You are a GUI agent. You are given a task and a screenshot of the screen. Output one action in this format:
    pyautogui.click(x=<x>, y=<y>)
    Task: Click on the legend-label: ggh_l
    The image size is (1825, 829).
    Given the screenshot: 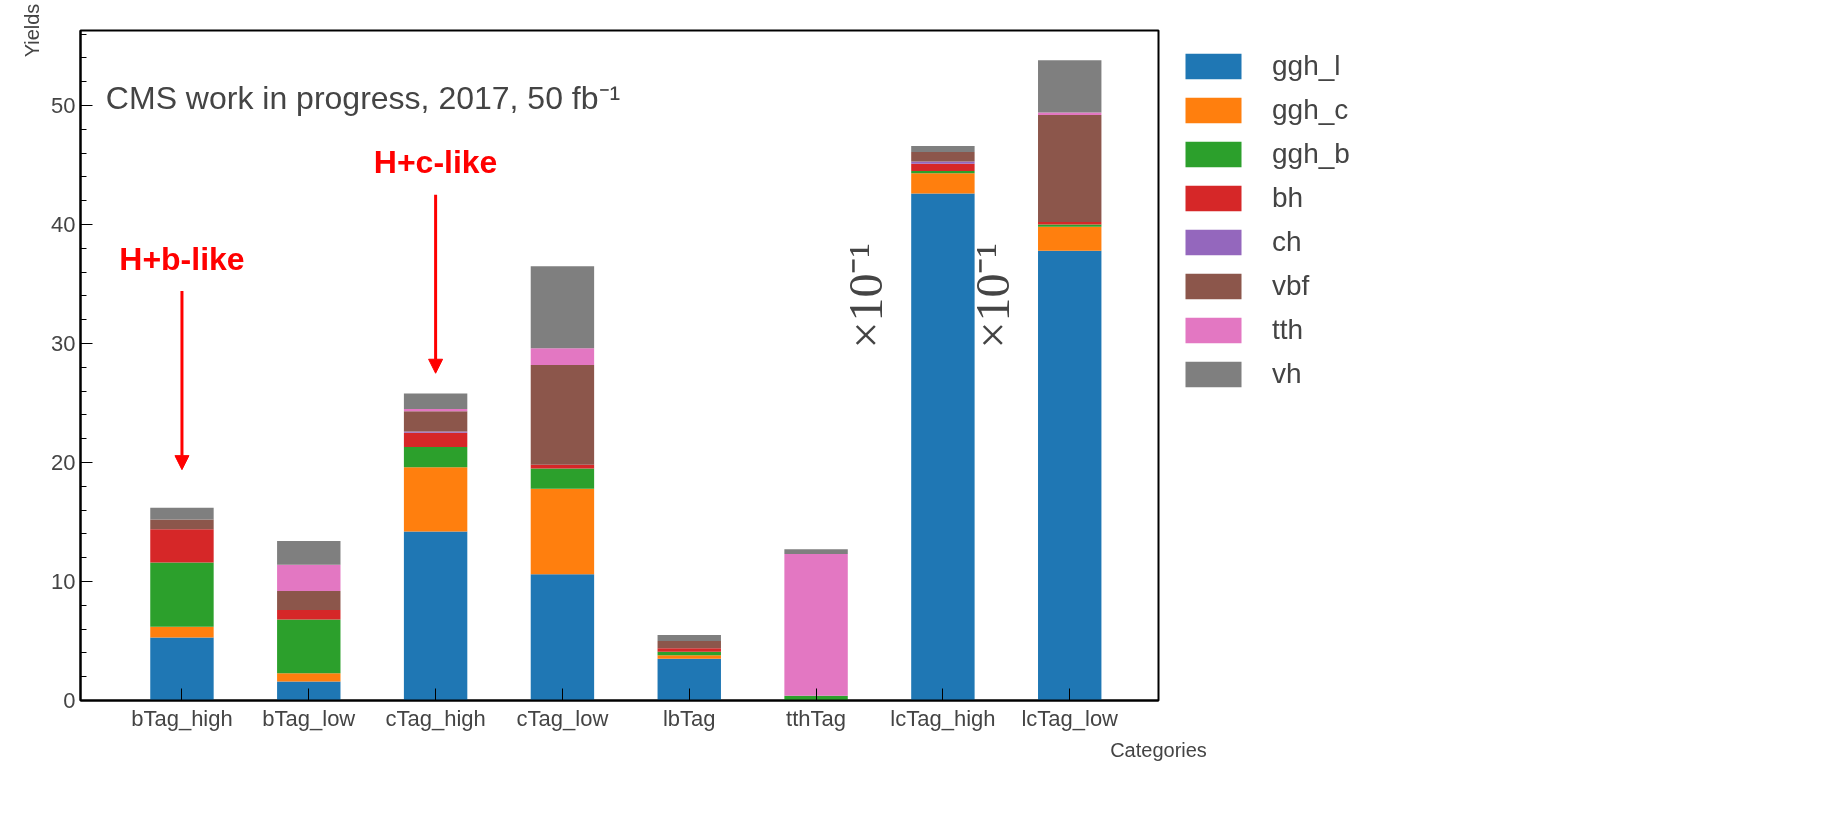 What is the action you would take?
    pyautogui.click(x=1306, y=66)
    